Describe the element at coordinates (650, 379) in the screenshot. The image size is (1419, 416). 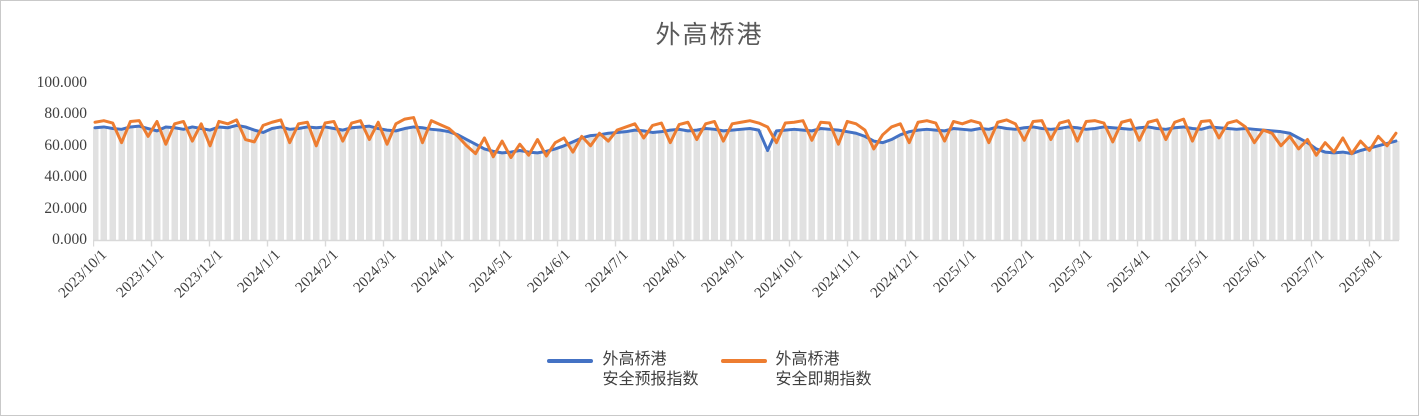
I see `legend-forecast-line2: 安全预报指数` at that location.